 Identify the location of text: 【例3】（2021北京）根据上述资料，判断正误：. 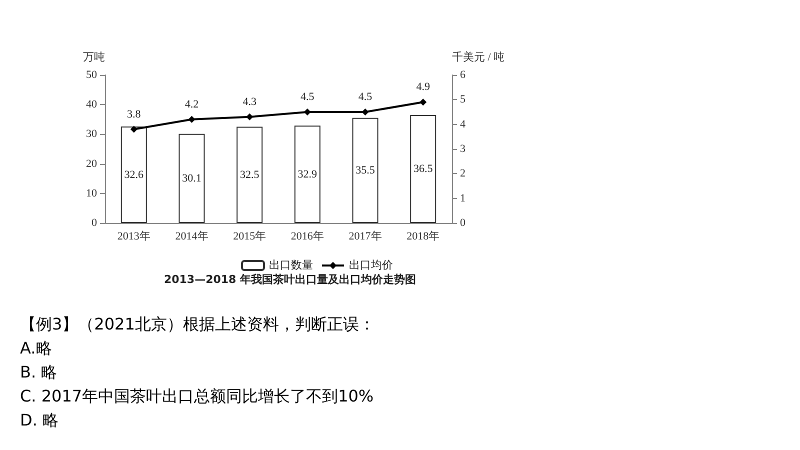
(197, 324).